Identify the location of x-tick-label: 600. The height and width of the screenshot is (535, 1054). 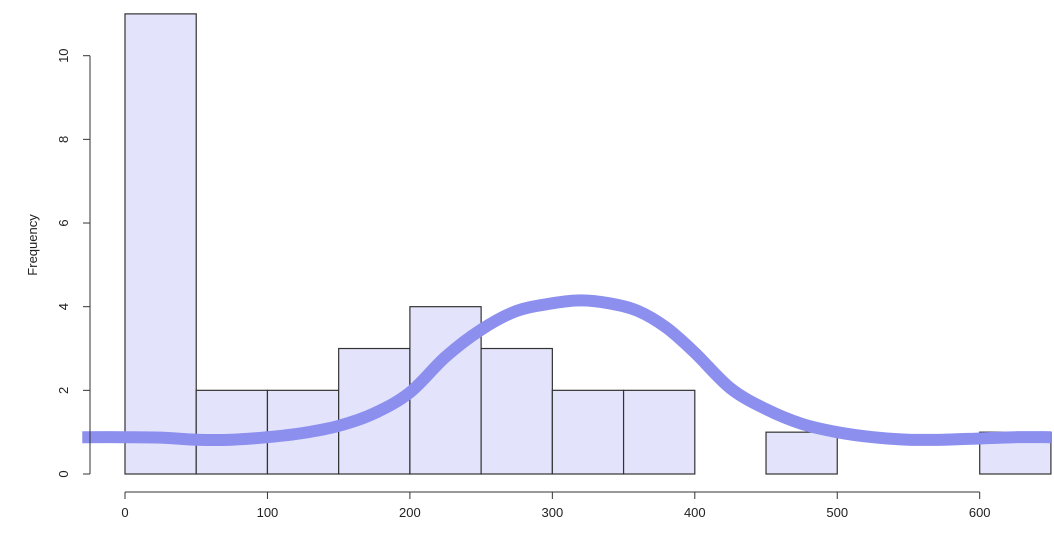
(980, 512).